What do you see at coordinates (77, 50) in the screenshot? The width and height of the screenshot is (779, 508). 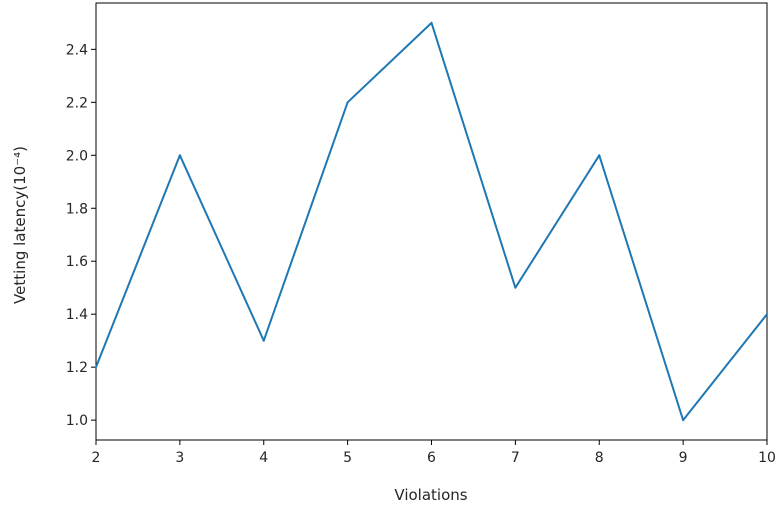 I see `y-tick-label: 2.4` at bounding box center [77, 50].